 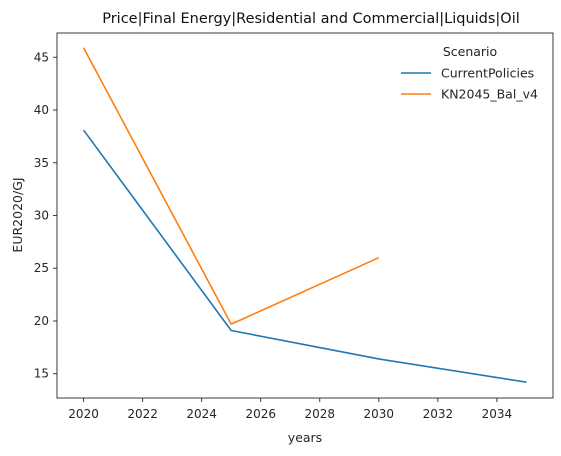 I want to click on legend-title: Scenario, so click(x=470, y=51).